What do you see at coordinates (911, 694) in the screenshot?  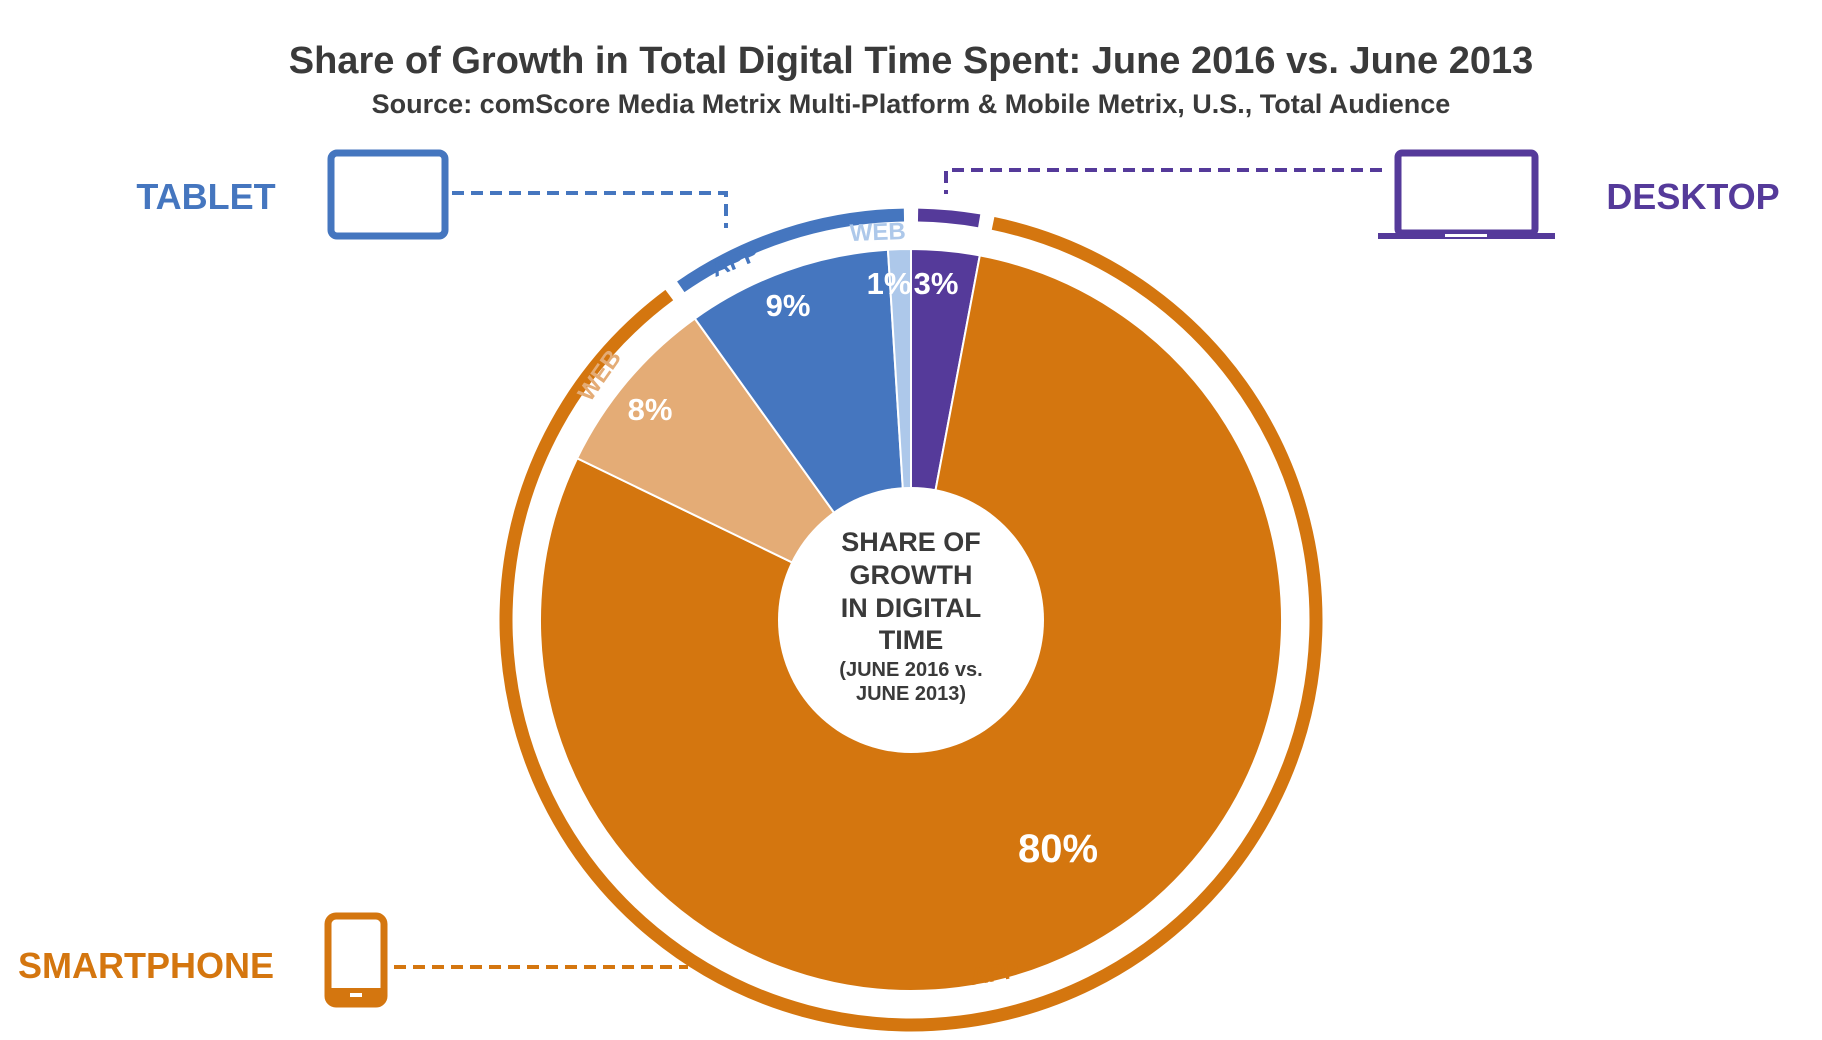 I see `center-subline-2: JUNE 2013)` at bounding box center [911, 694].